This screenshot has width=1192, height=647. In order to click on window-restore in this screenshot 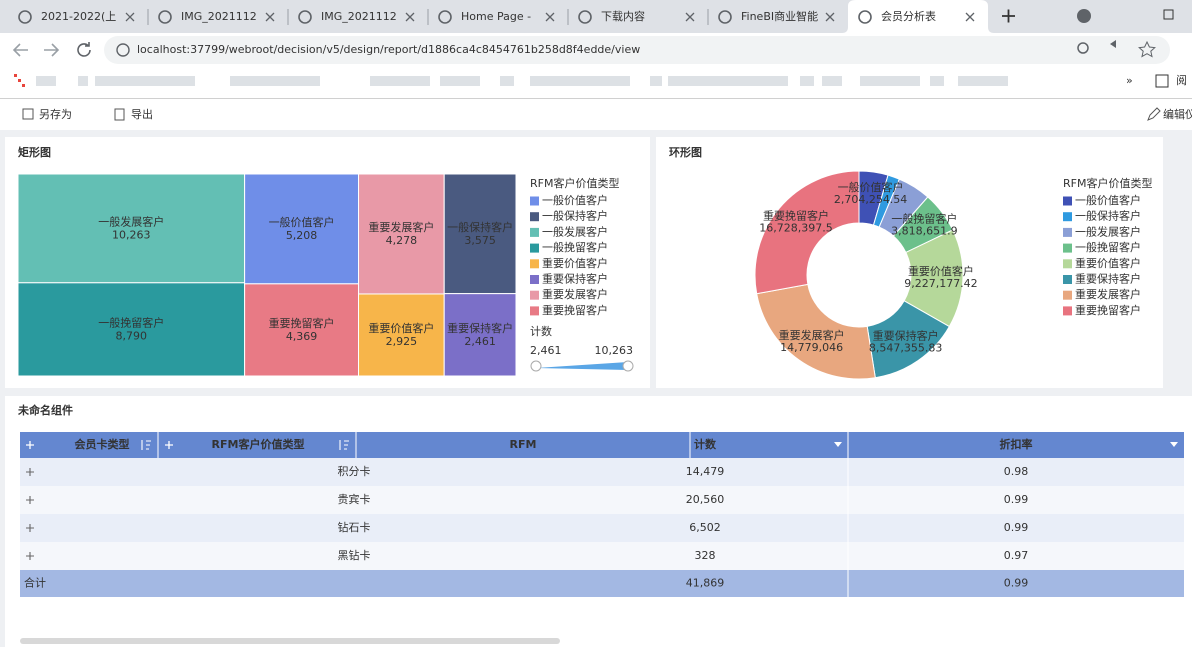, I will do `click(1168, 14)`.